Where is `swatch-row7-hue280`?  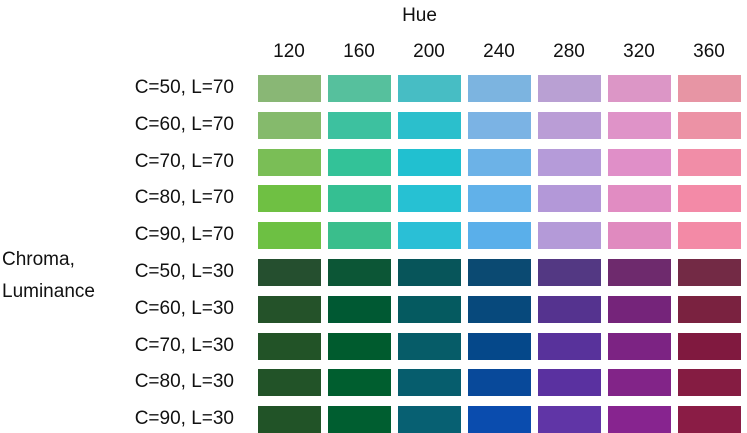 swatch-row7-hue280 is located at coordinates (569, 309).